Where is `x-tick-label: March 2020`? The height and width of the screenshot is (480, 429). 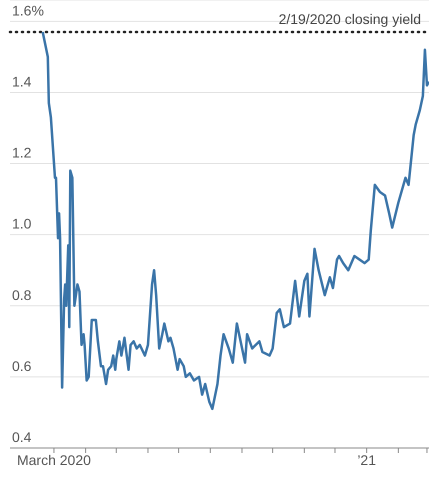
x-tick-label: March 2020 is located at coordinates (54, 460).